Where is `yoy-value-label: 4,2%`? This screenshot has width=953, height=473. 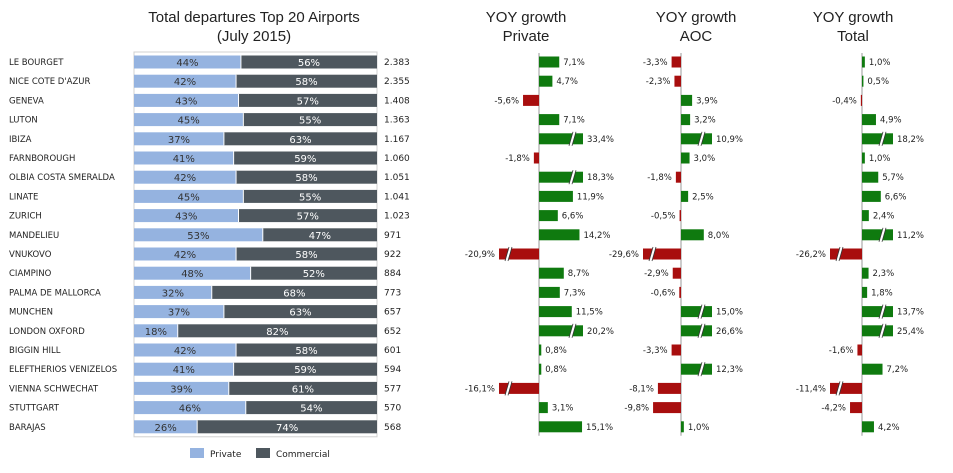
yoy-value-label: 4,2% is located at coordinates (889, 428).